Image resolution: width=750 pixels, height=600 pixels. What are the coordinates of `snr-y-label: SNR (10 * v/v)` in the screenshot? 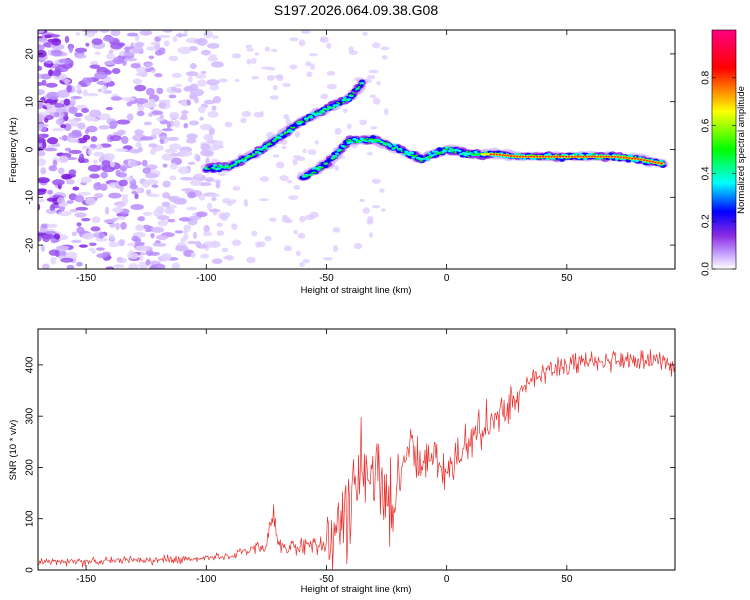 It's located at (13, 450).